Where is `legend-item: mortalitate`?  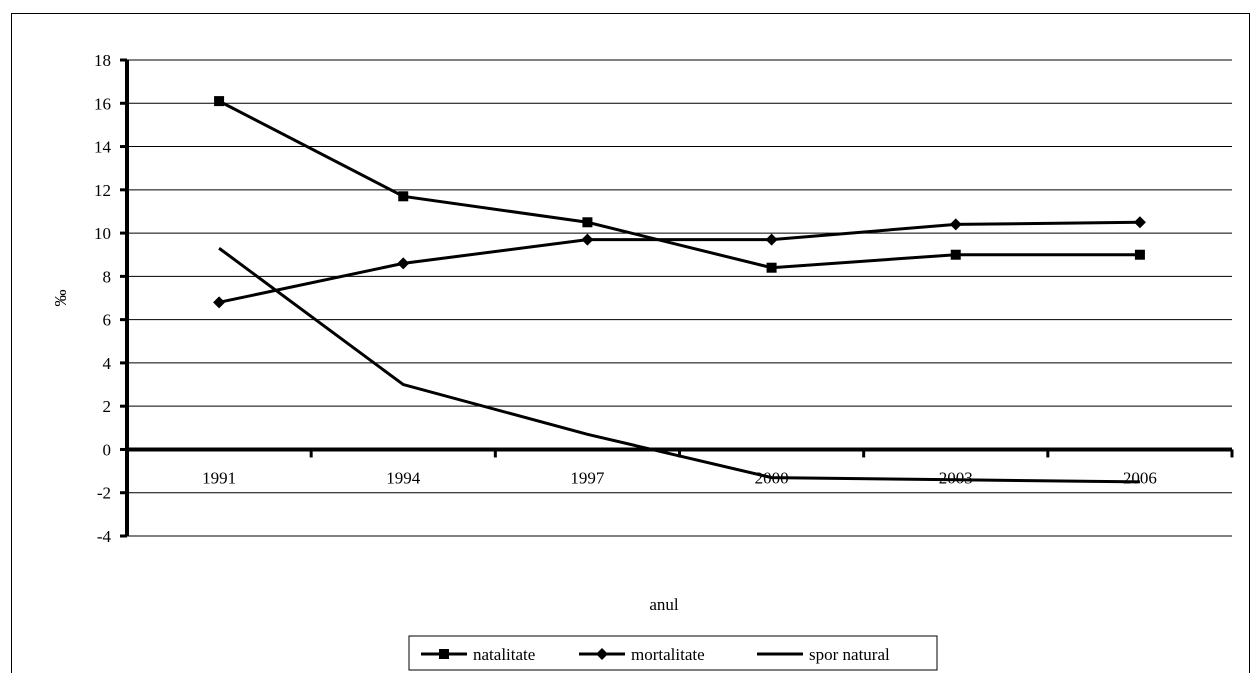 legend-item: mortalitate is located at coordinates (642, 654).